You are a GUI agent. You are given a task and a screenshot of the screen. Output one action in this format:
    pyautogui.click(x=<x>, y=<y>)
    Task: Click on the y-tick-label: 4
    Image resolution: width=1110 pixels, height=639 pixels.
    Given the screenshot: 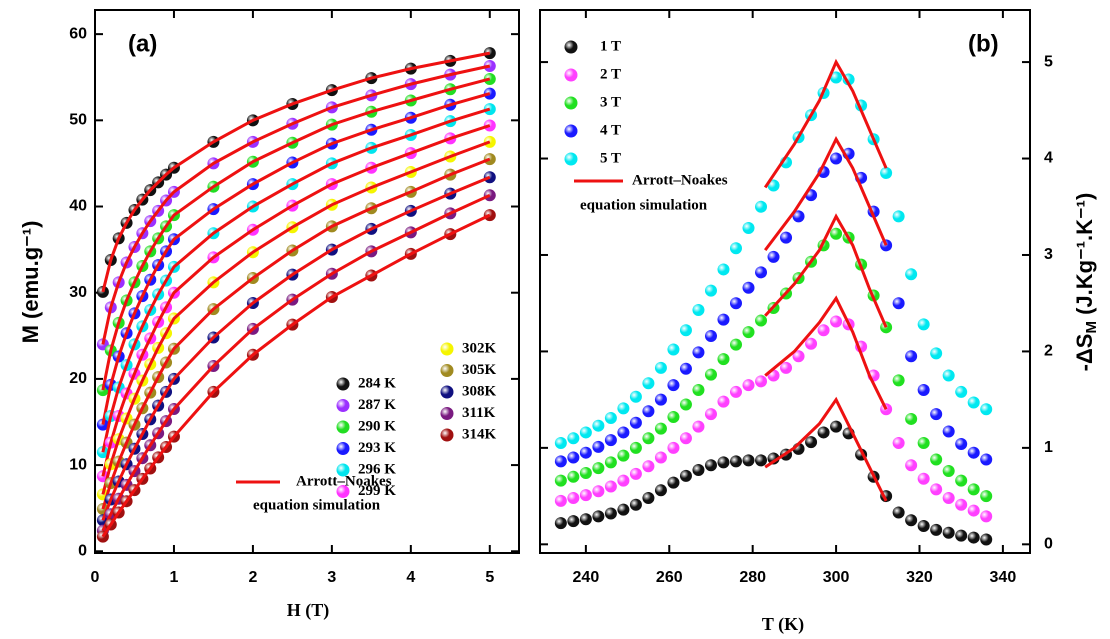 What is the action you would take?
    pyautogui.click(x=1048, y=158)
    